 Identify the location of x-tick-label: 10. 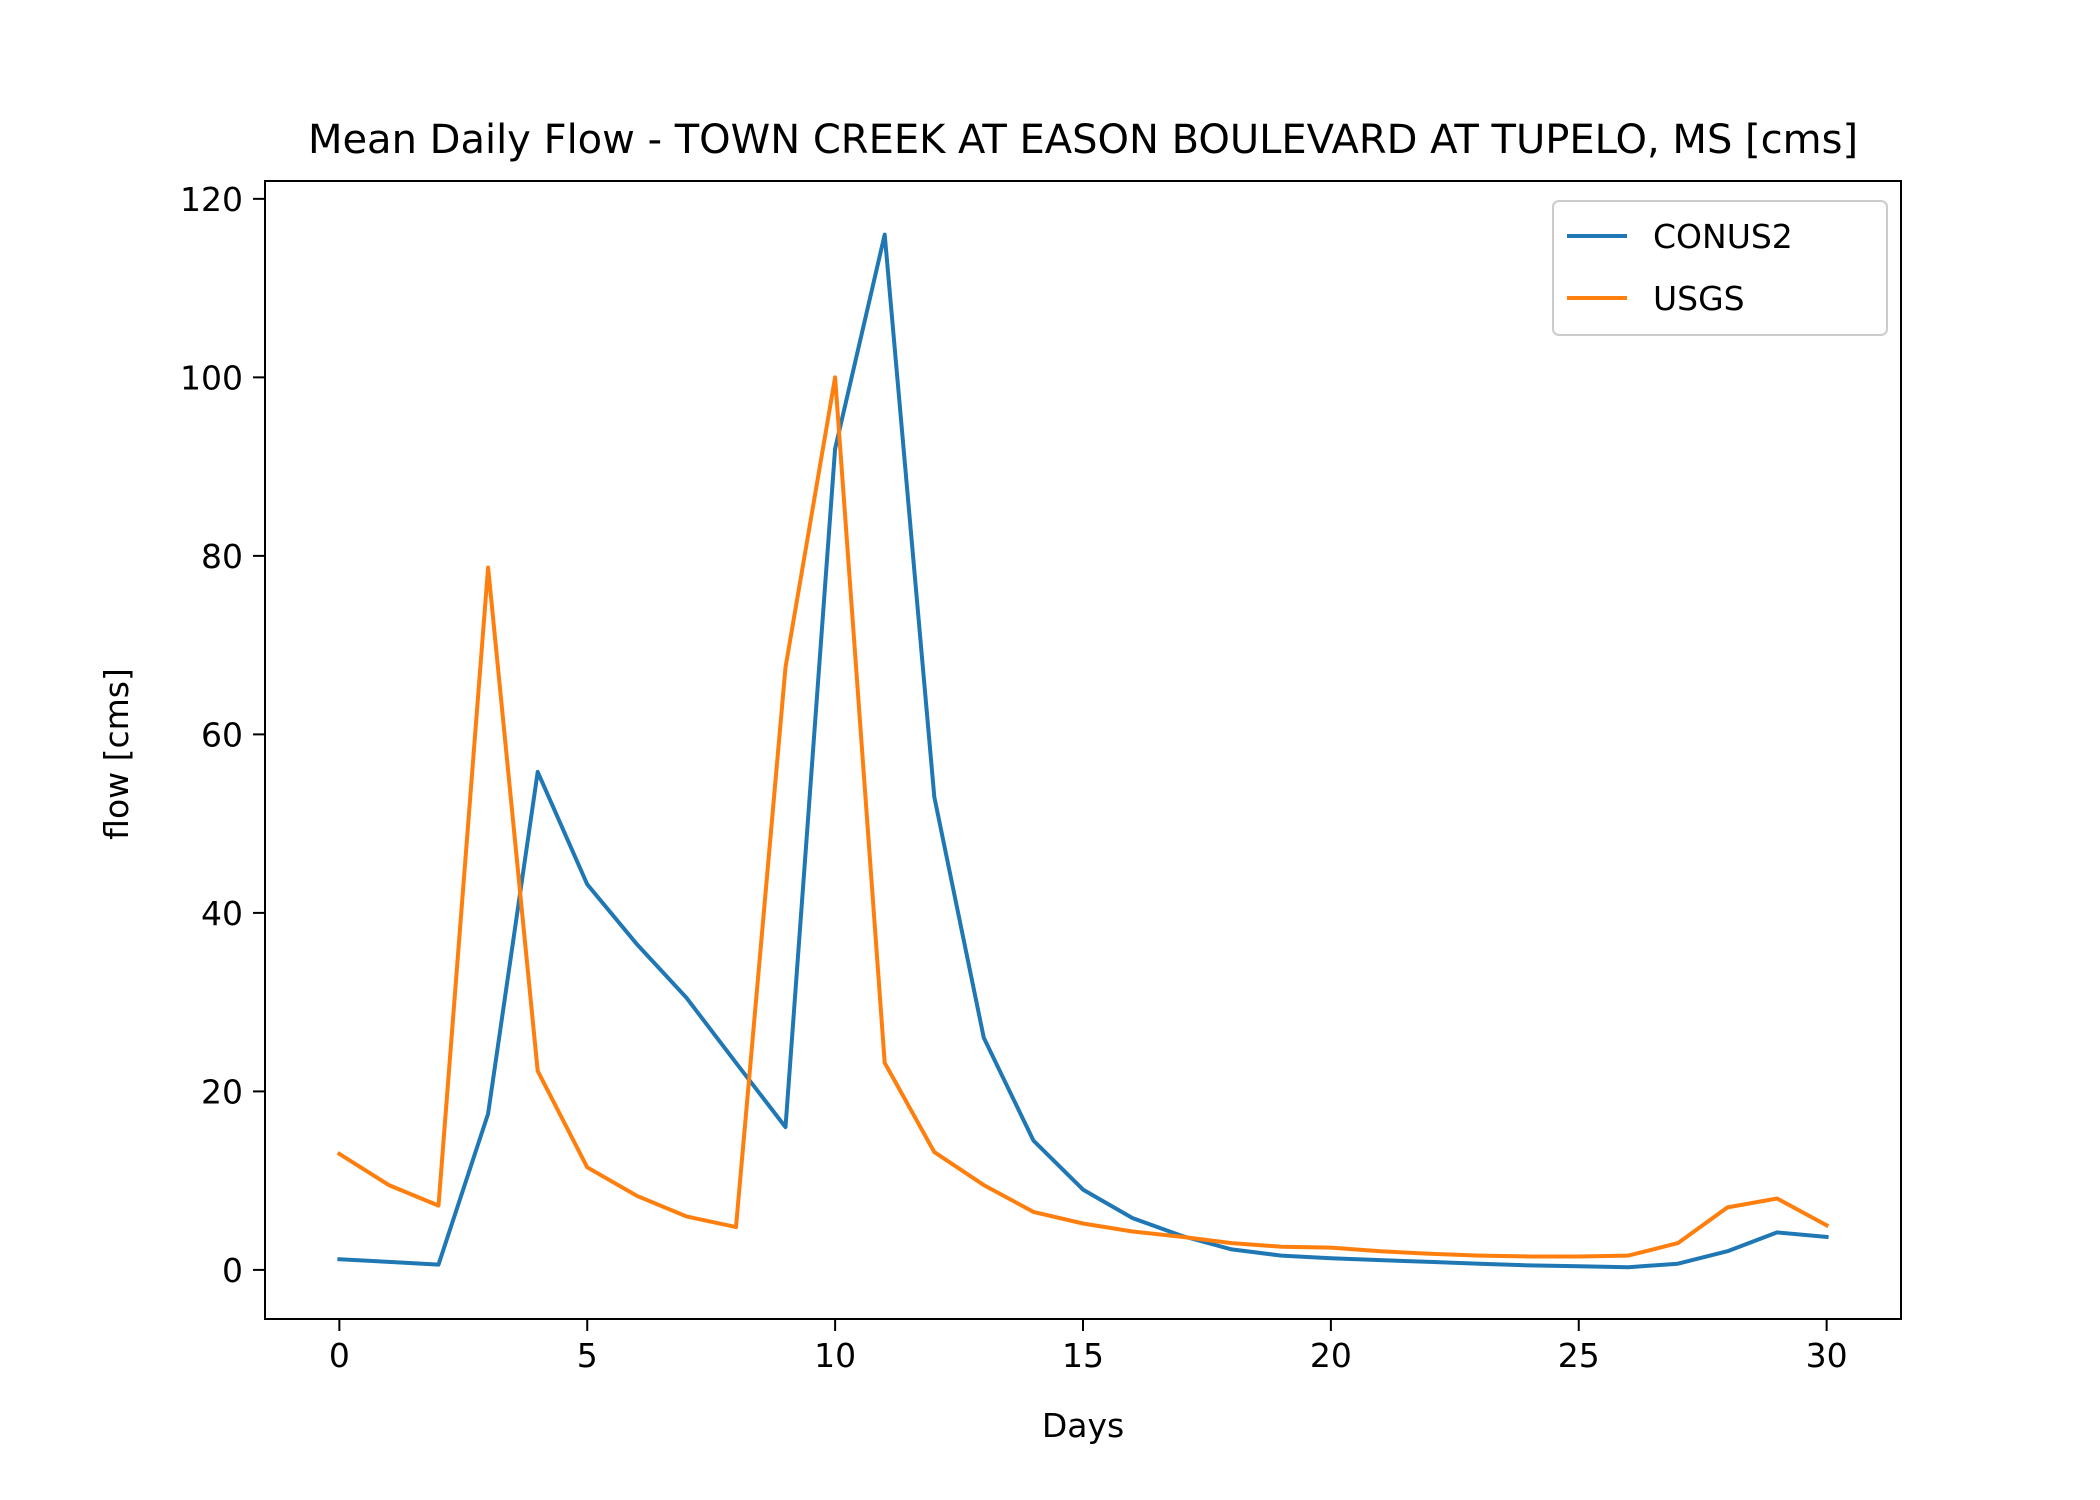
(835, 1355).